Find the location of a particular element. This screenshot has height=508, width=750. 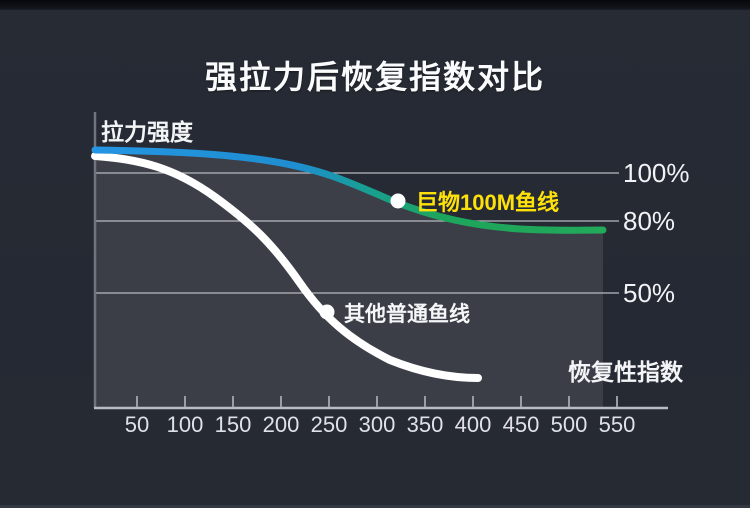

chart-title: 强拉力后恢复指数对比 is located at coordinates (374, 77).